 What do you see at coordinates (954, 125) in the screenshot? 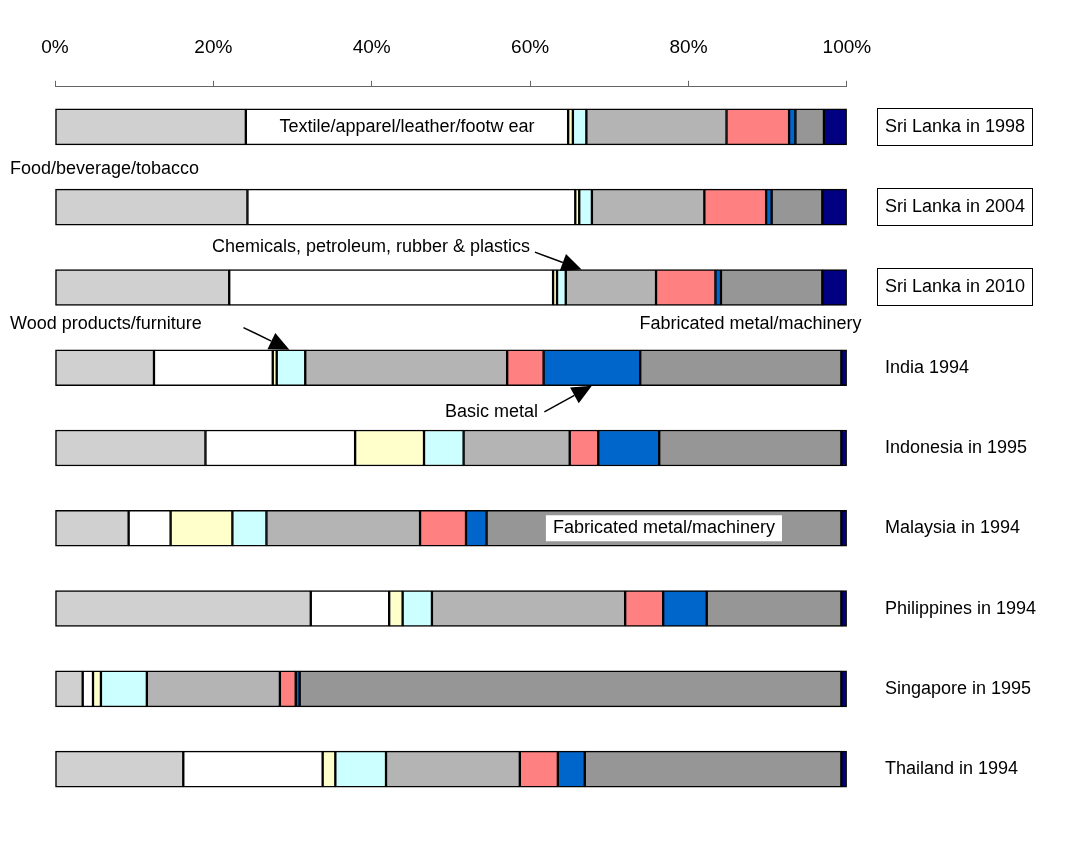
I see `y-tick-label: Sri Lanka in 1998` at bounding box center [954, 125].